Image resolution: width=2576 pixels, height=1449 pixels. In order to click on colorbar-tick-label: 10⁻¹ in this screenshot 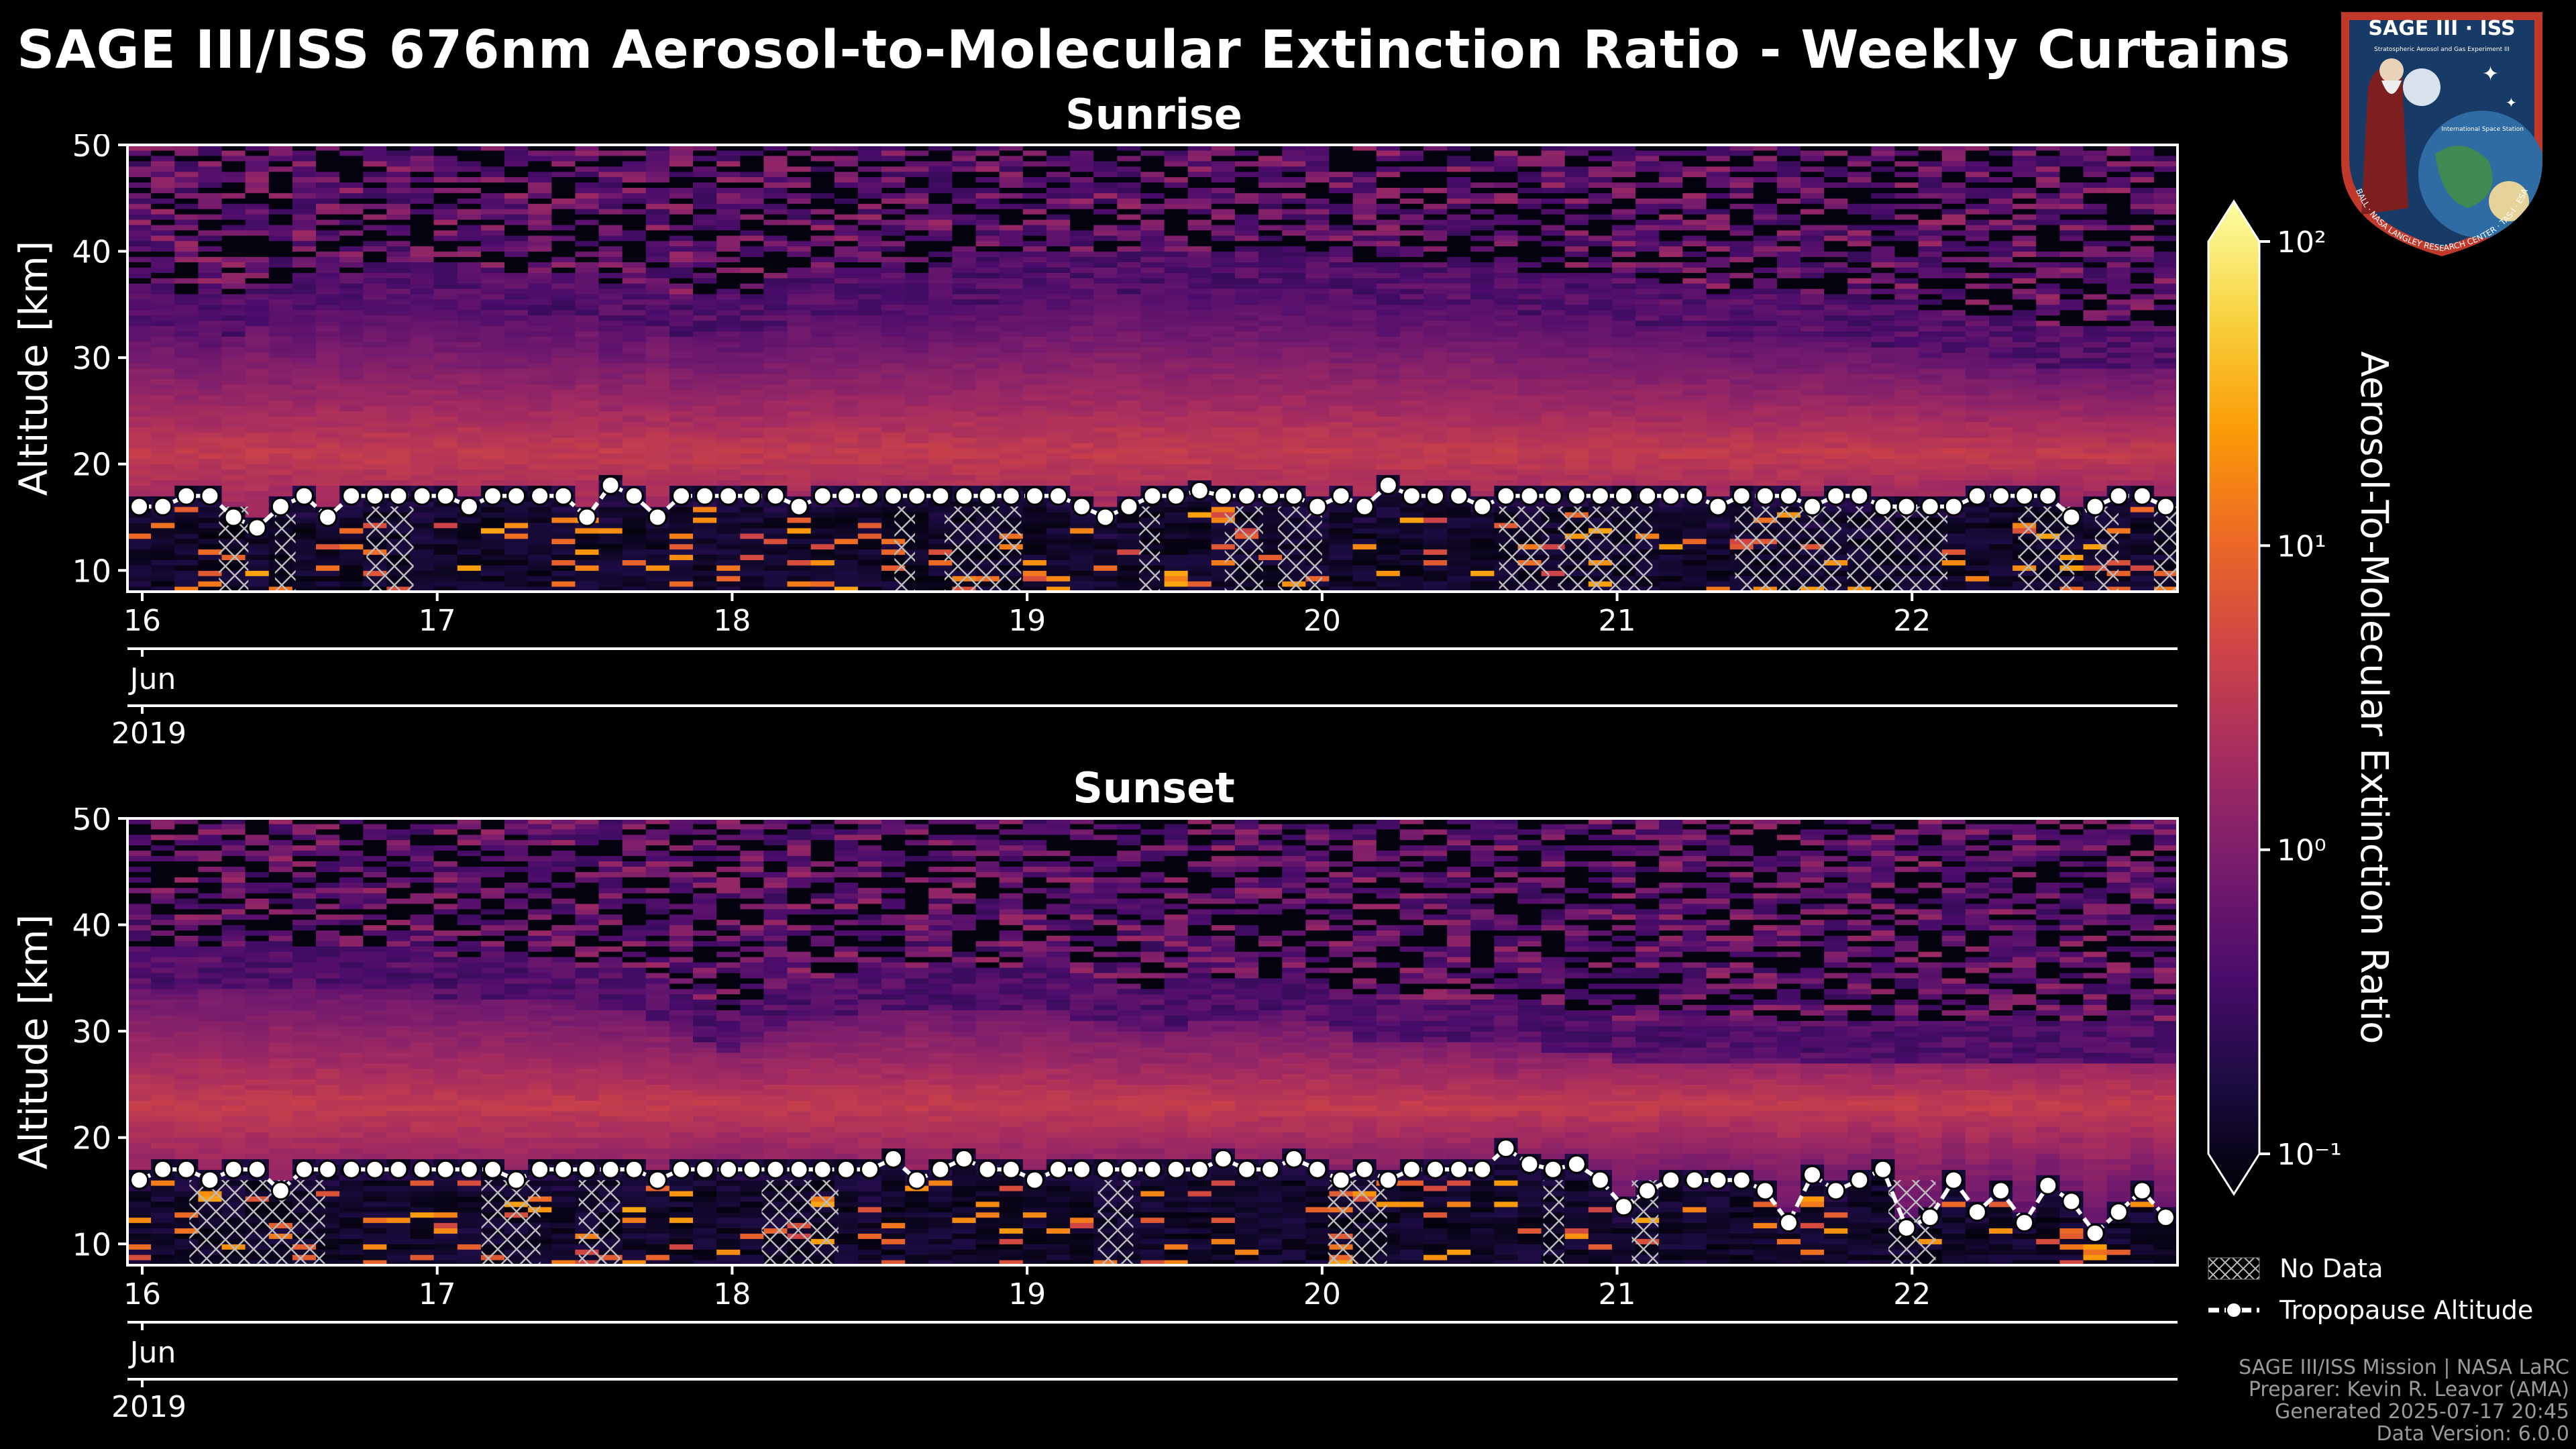, I will do `click(2309, 1155)`.